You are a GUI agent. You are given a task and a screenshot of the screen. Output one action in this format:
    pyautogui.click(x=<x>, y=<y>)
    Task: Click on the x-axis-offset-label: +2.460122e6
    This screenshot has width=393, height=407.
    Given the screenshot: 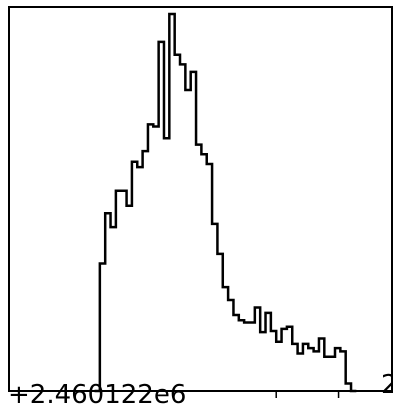 What is the action you would take?
    pyautogui.click(x=97, y=393)
    